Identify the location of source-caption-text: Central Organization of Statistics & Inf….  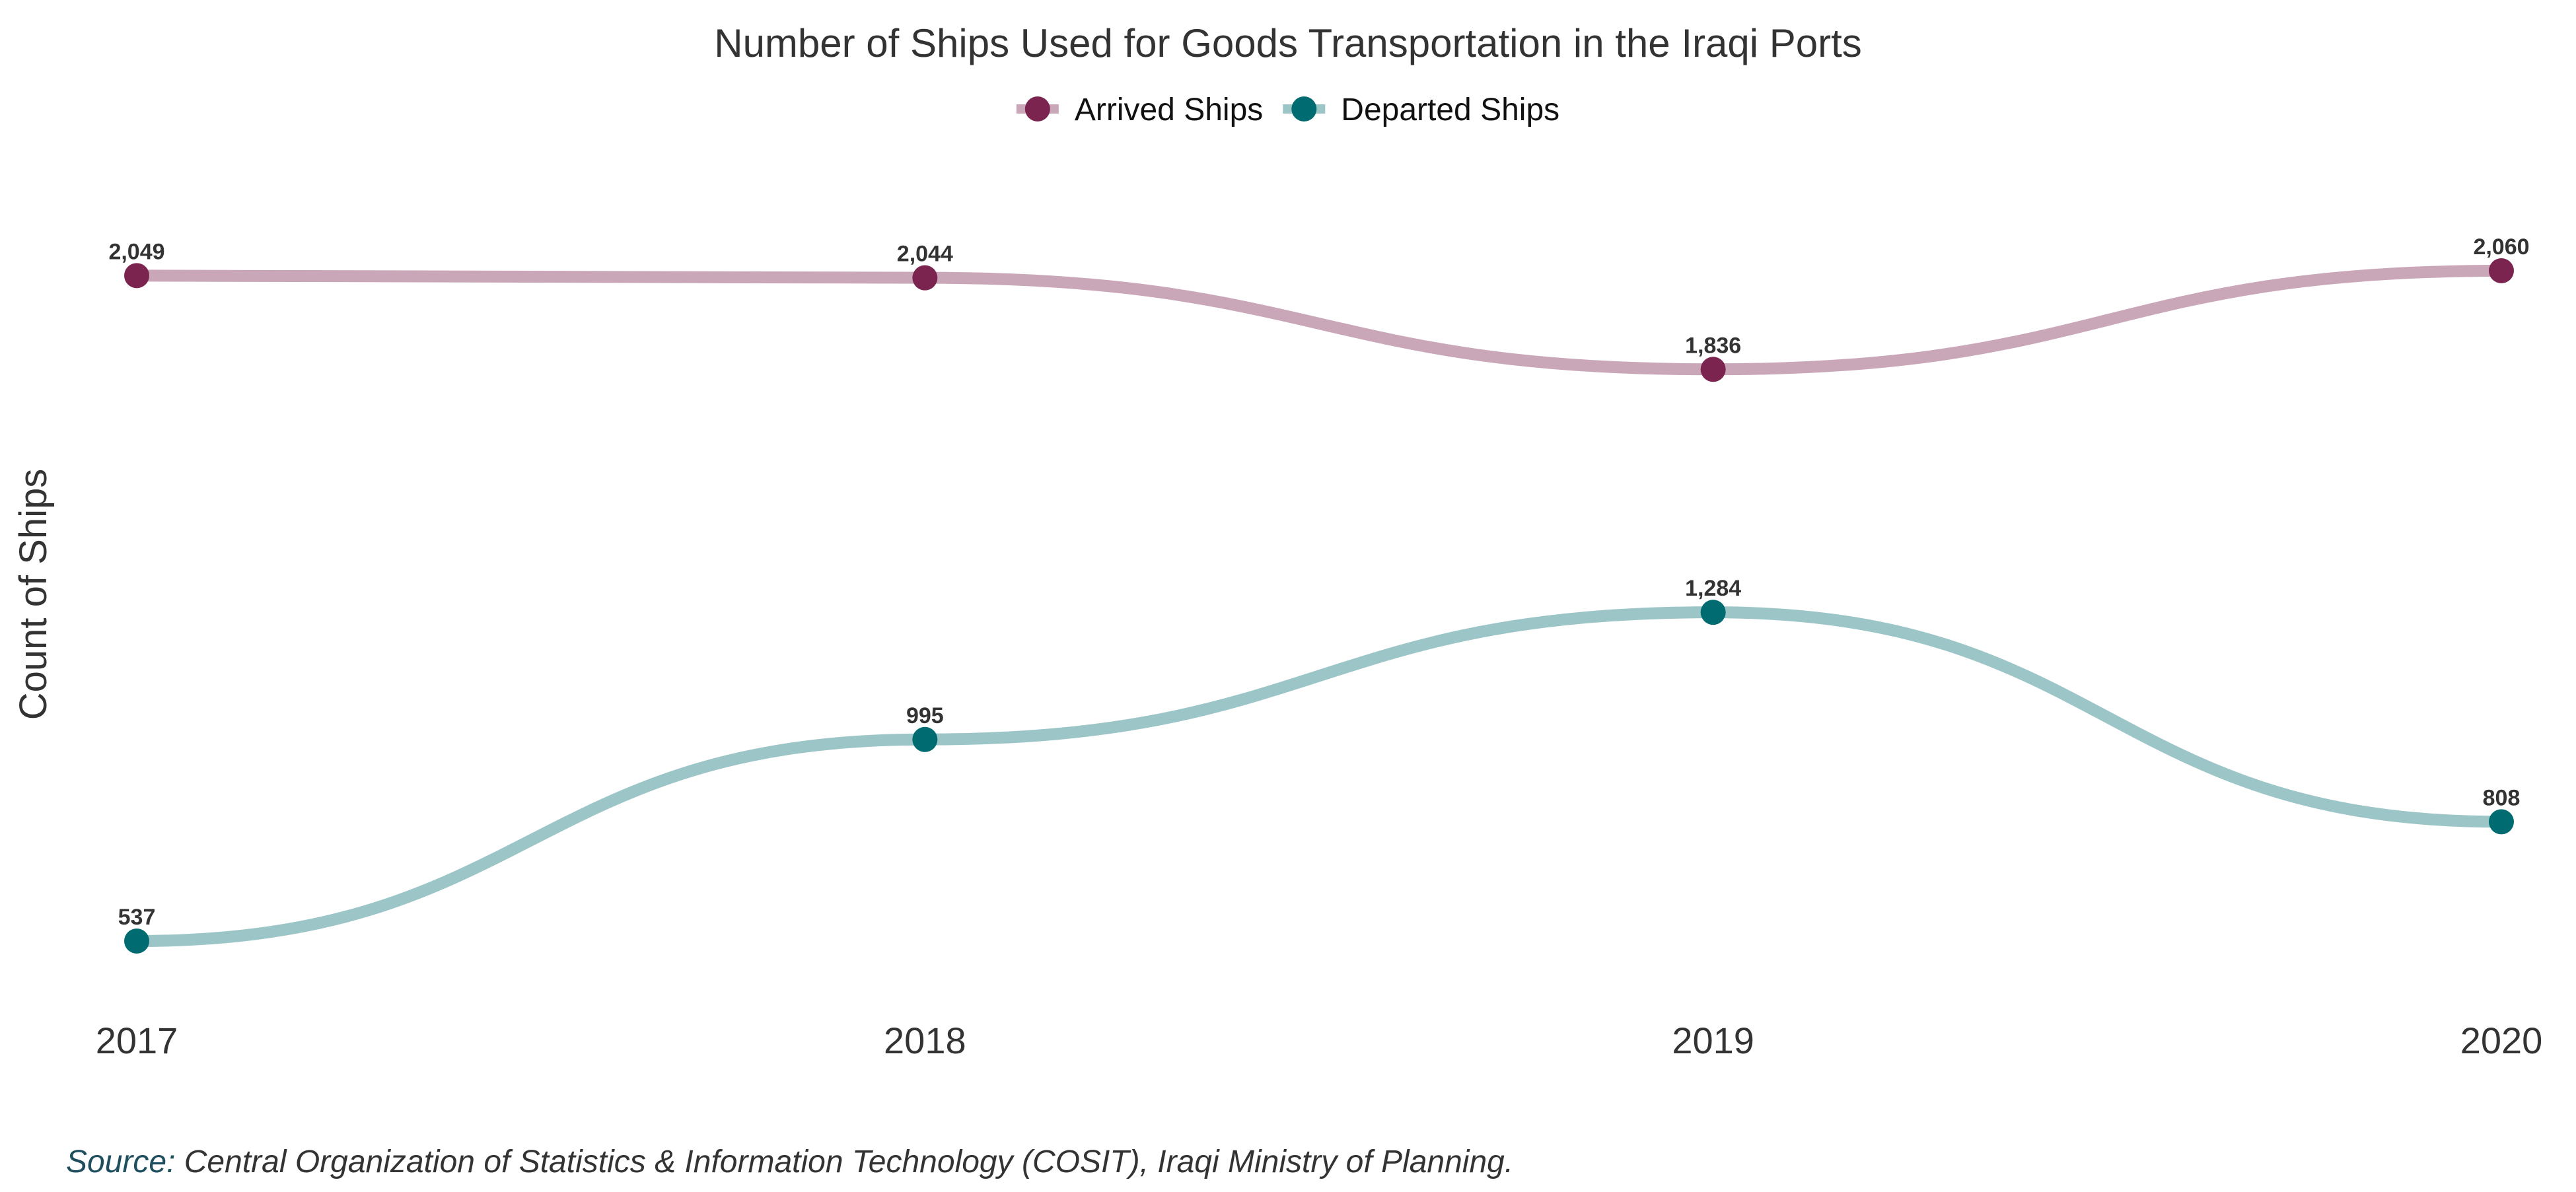
(844, 1161).